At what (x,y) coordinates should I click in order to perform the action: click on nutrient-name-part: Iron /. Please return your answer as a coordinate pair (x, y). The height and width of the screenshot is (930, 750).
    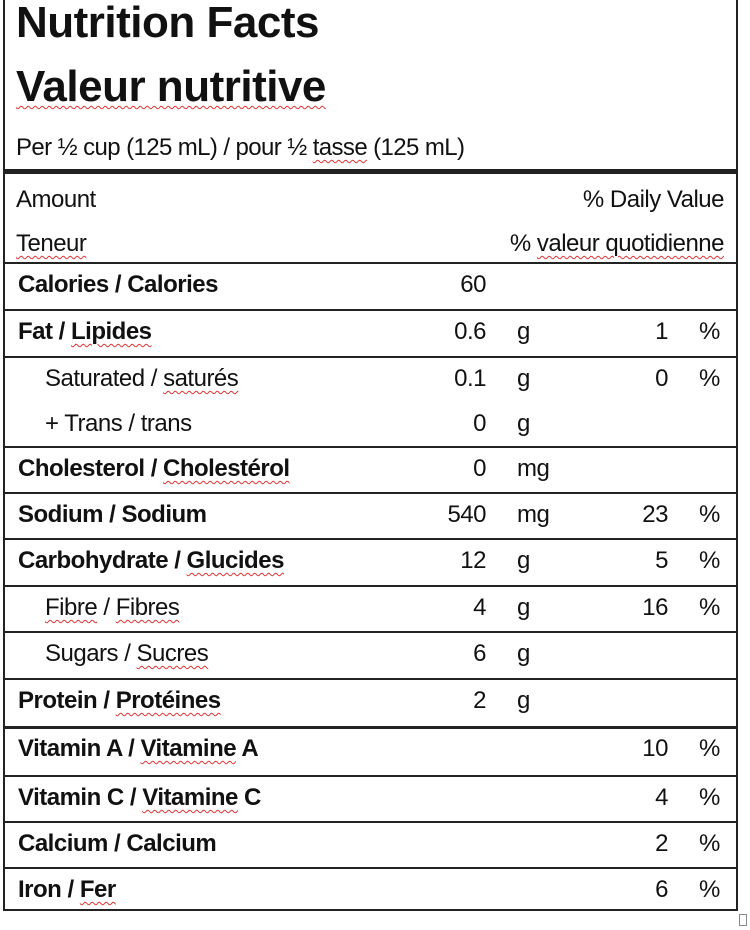
    Looking at the image, I should click on (49, 889).